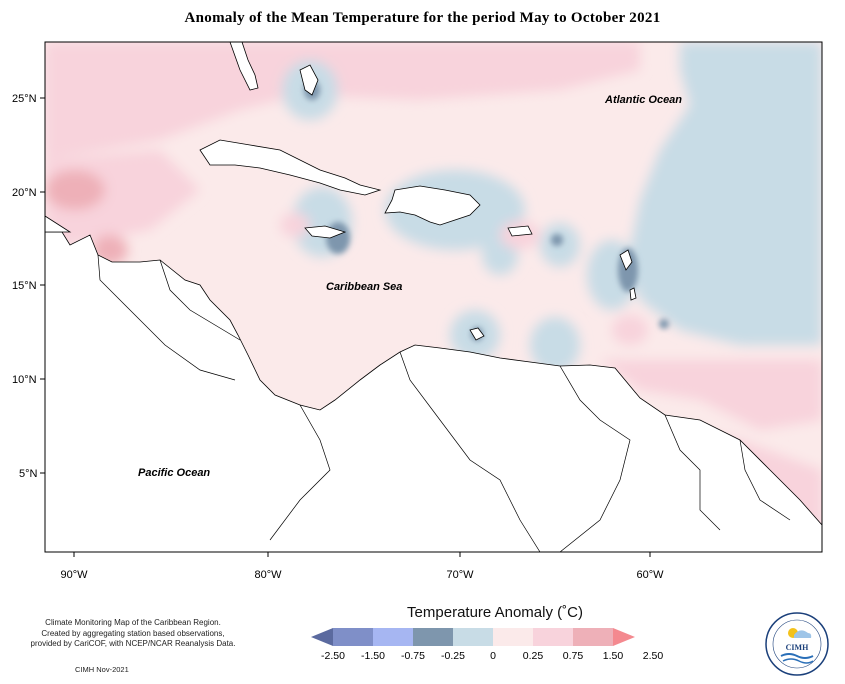 The width and height of the screenshot is (845, 684). What do you see at coordinates (174, 473) in the screenshot?
I see `label-pacific-ocean: Pacific Ocean` at bounding box center [174, 473].